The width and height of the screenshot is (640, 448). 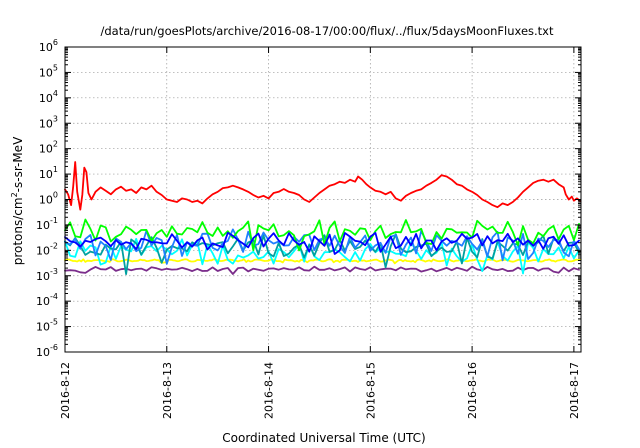 I want to click on y-tick-label: 10², so click(x=48, y=148).